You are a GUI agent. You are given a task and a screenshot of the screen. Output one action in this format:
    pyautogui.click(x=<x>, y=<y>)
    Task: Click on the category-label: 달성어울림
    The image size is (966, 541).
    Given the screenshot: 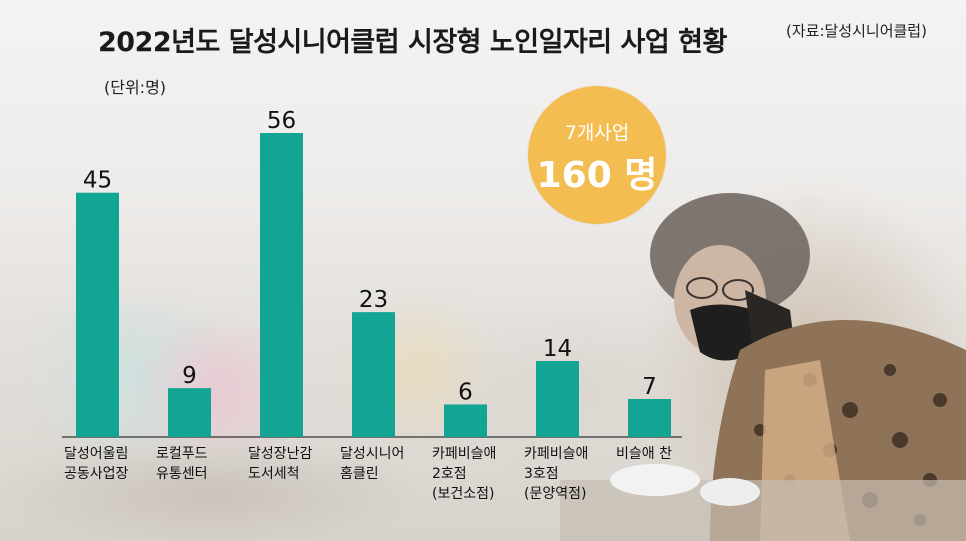 What is the action you would take?
    pyautogui.click(x=96, y=454)
    